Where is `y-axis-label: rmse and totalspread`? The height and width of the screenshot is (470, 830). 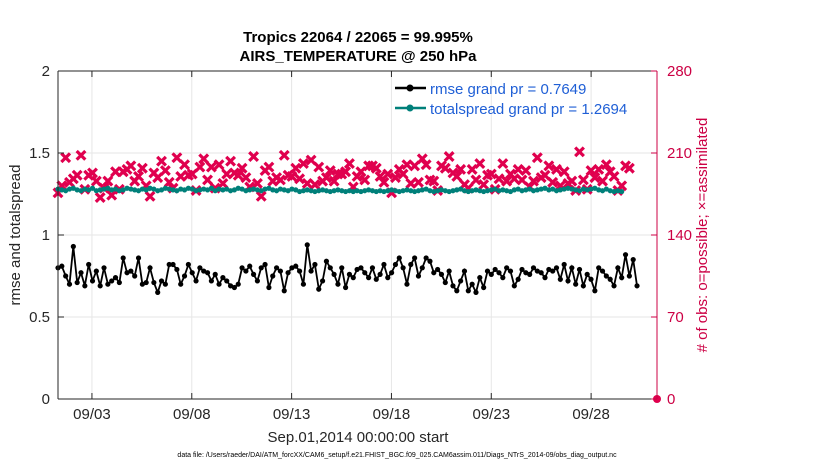 y-axis-label: rmse and totalspread is located at coordinates (15, 235).